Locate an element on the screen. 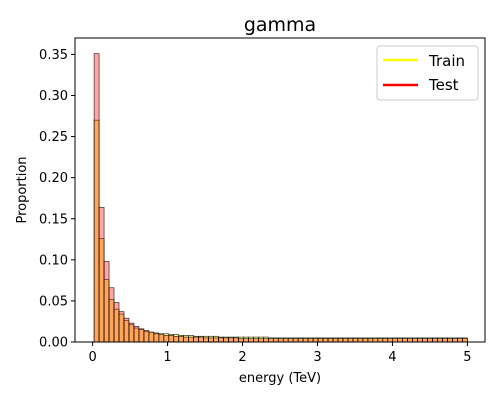  x-tick-label: 5 is located at coordinates (467, 357).